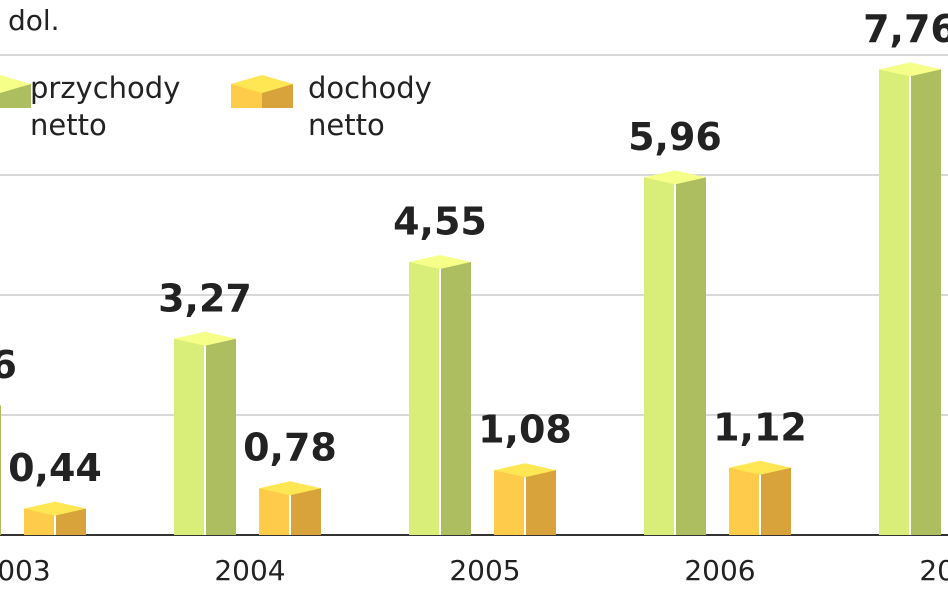 The width and height of the screenshot is (948, 593). I want to click on value-label: 0,44, so click(55, 468).